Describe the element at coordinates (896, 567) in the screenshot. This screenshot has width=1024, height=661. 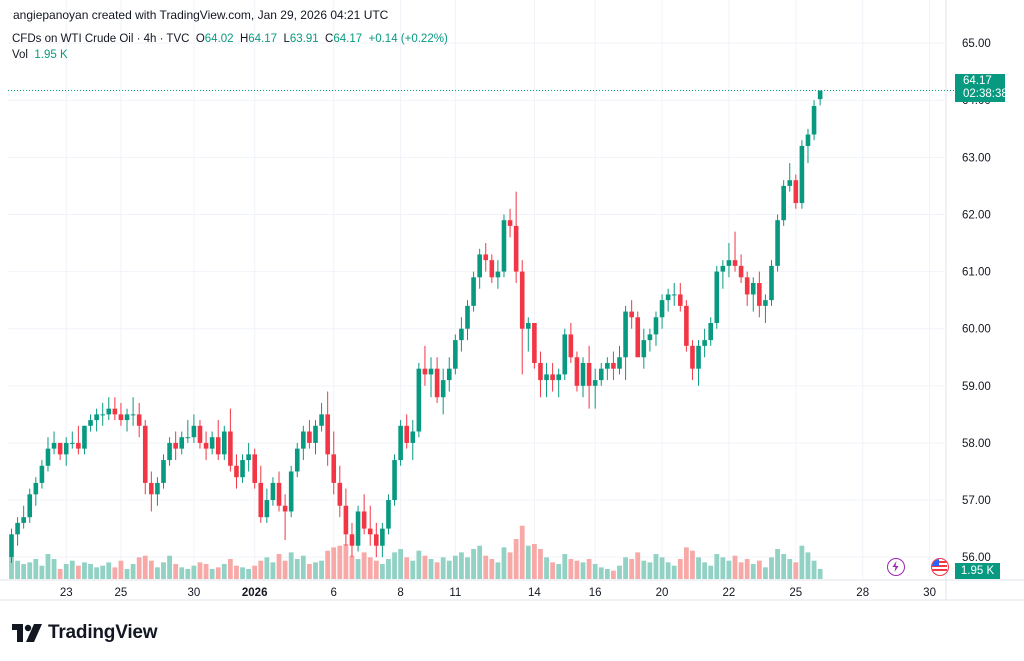
I see `lightning-icon` at that location.